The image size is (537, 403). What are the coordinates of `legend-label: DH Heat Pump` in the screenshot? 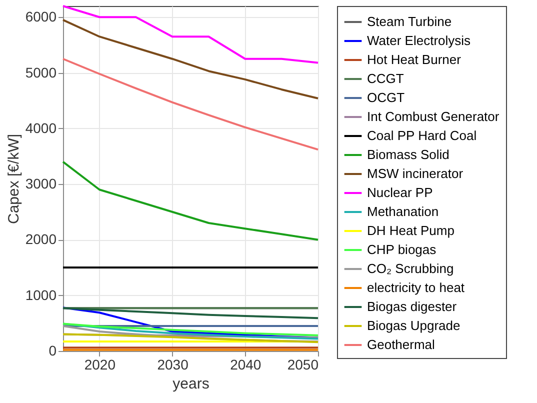 It's located at (410, 230).